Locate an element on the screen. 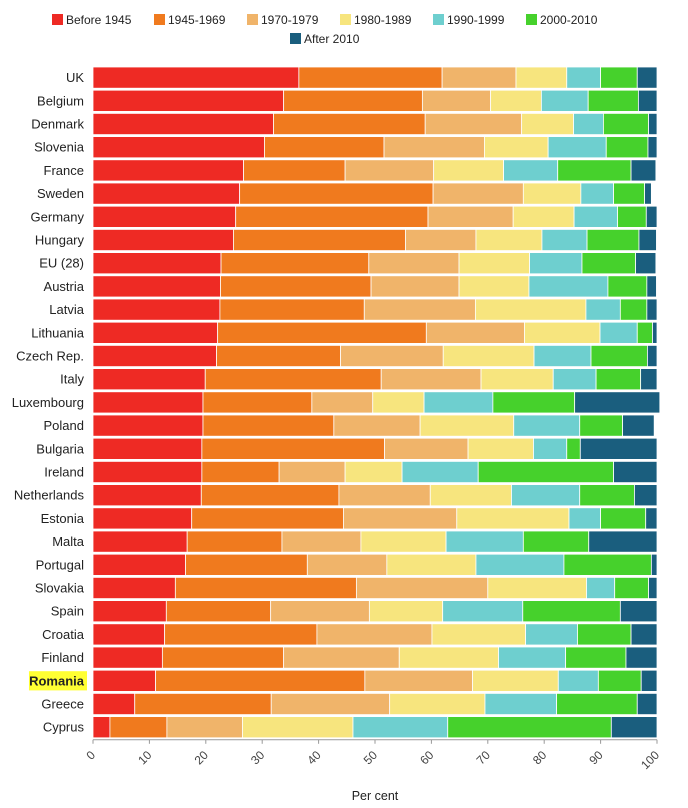 Image resolution: width=688 pixels, height=808 pixels. legend-item-after-2010: After 2010 is located at coordinates (325, 39).